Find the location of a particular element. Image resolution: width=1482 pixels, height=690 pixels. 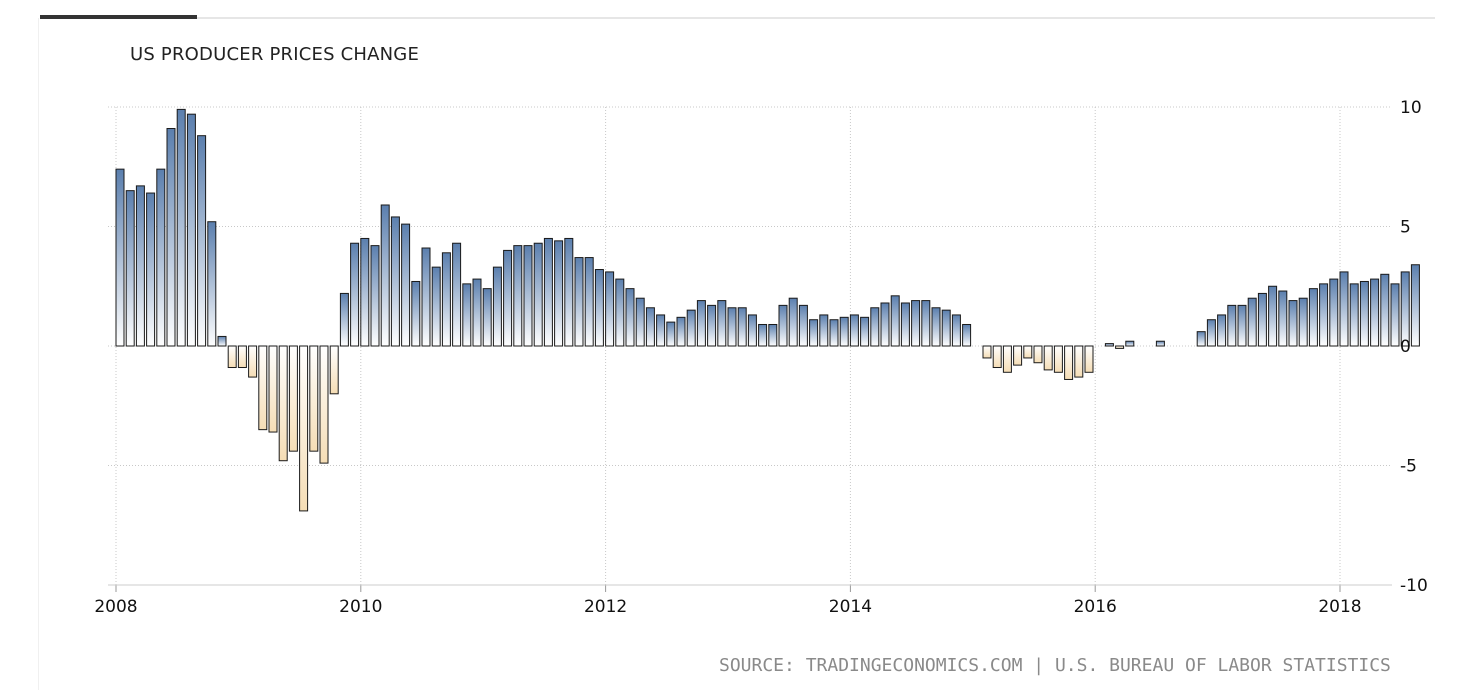

x-axis-tick-labels: 2008 2010 2012 2014 2016 2018 is located at coordinates (727, 607).